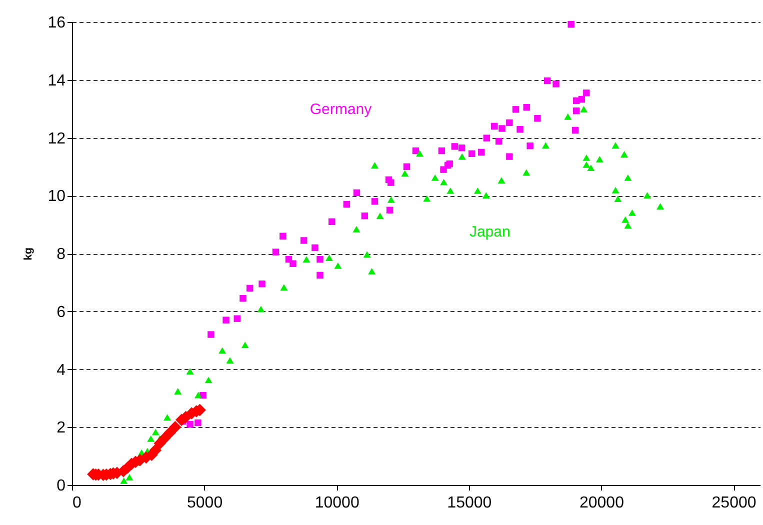 The width and height of the screenshot is (763, 525). I want to click on y-tick-label: 8, so click(61, 254).